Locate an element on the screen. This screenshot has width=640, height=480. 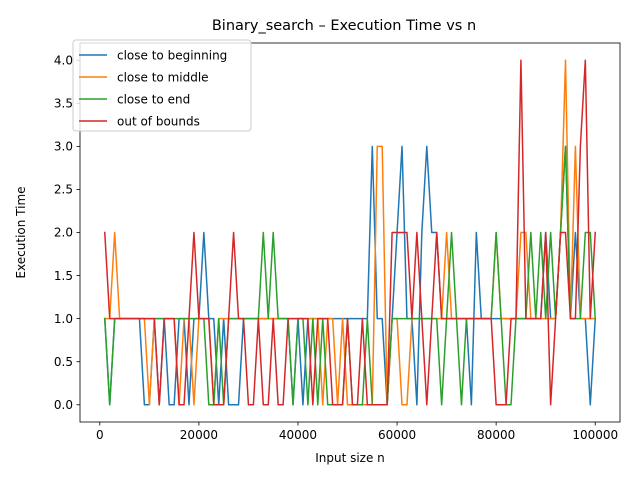
y-axis-label: Execution Time is located at coordinates (21, 232).